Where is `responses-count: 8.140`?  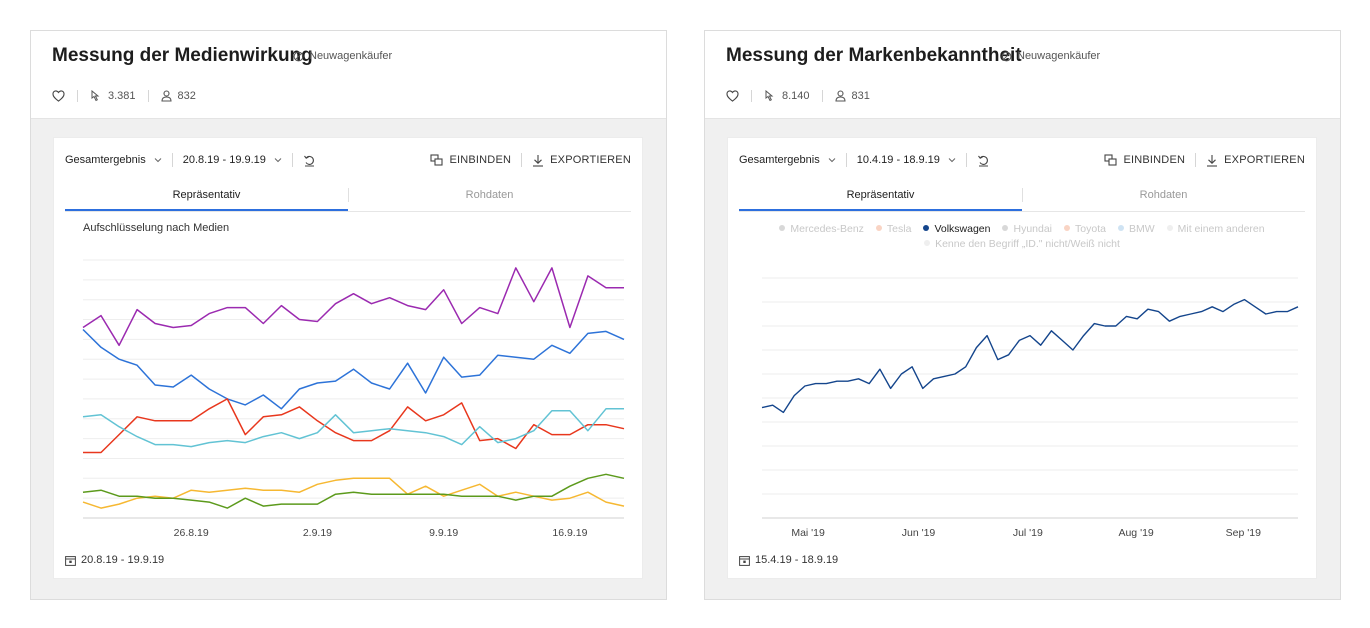
responses-count: 8.140 is located at coordinates (787, 96).